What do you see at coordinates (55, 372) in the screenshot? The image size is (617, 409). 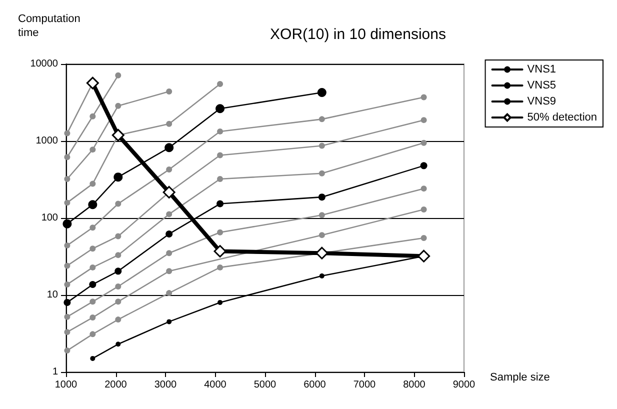 I see `y-tick-label: 1` at bounding box center [55, 372].